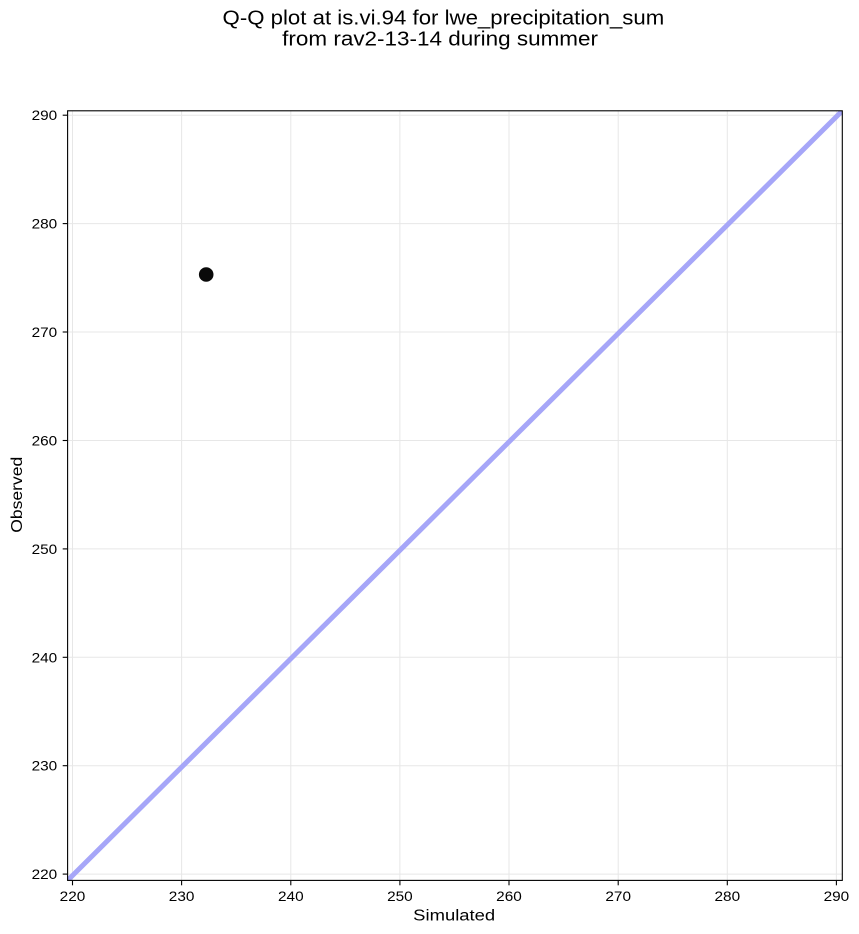 This screenshot has width=859, height=934. Describe the element at coordinates (17, 495) in the screenshot. I see `svg-text: Observed` at that location.